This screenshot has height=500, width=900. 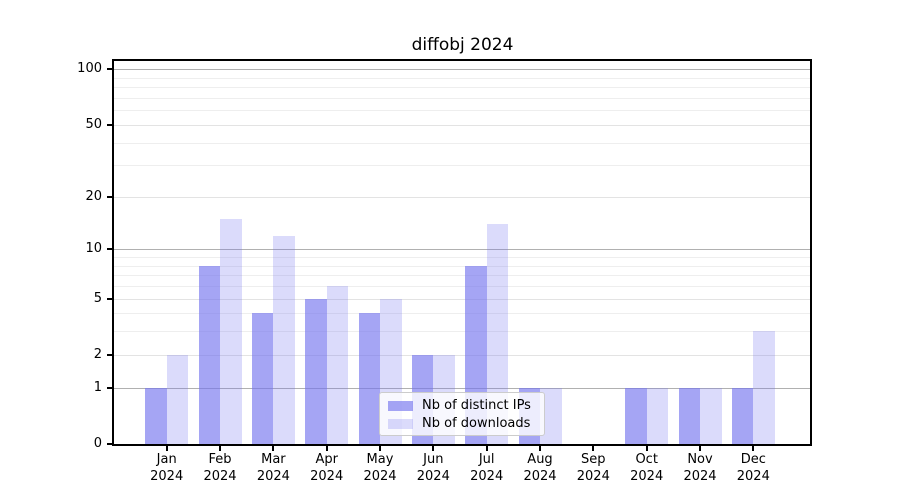 What do you see at coordinates (97, 298) in the screenshot?
I see `y-tick-label-5: 5` at bounding box center [97, 298].